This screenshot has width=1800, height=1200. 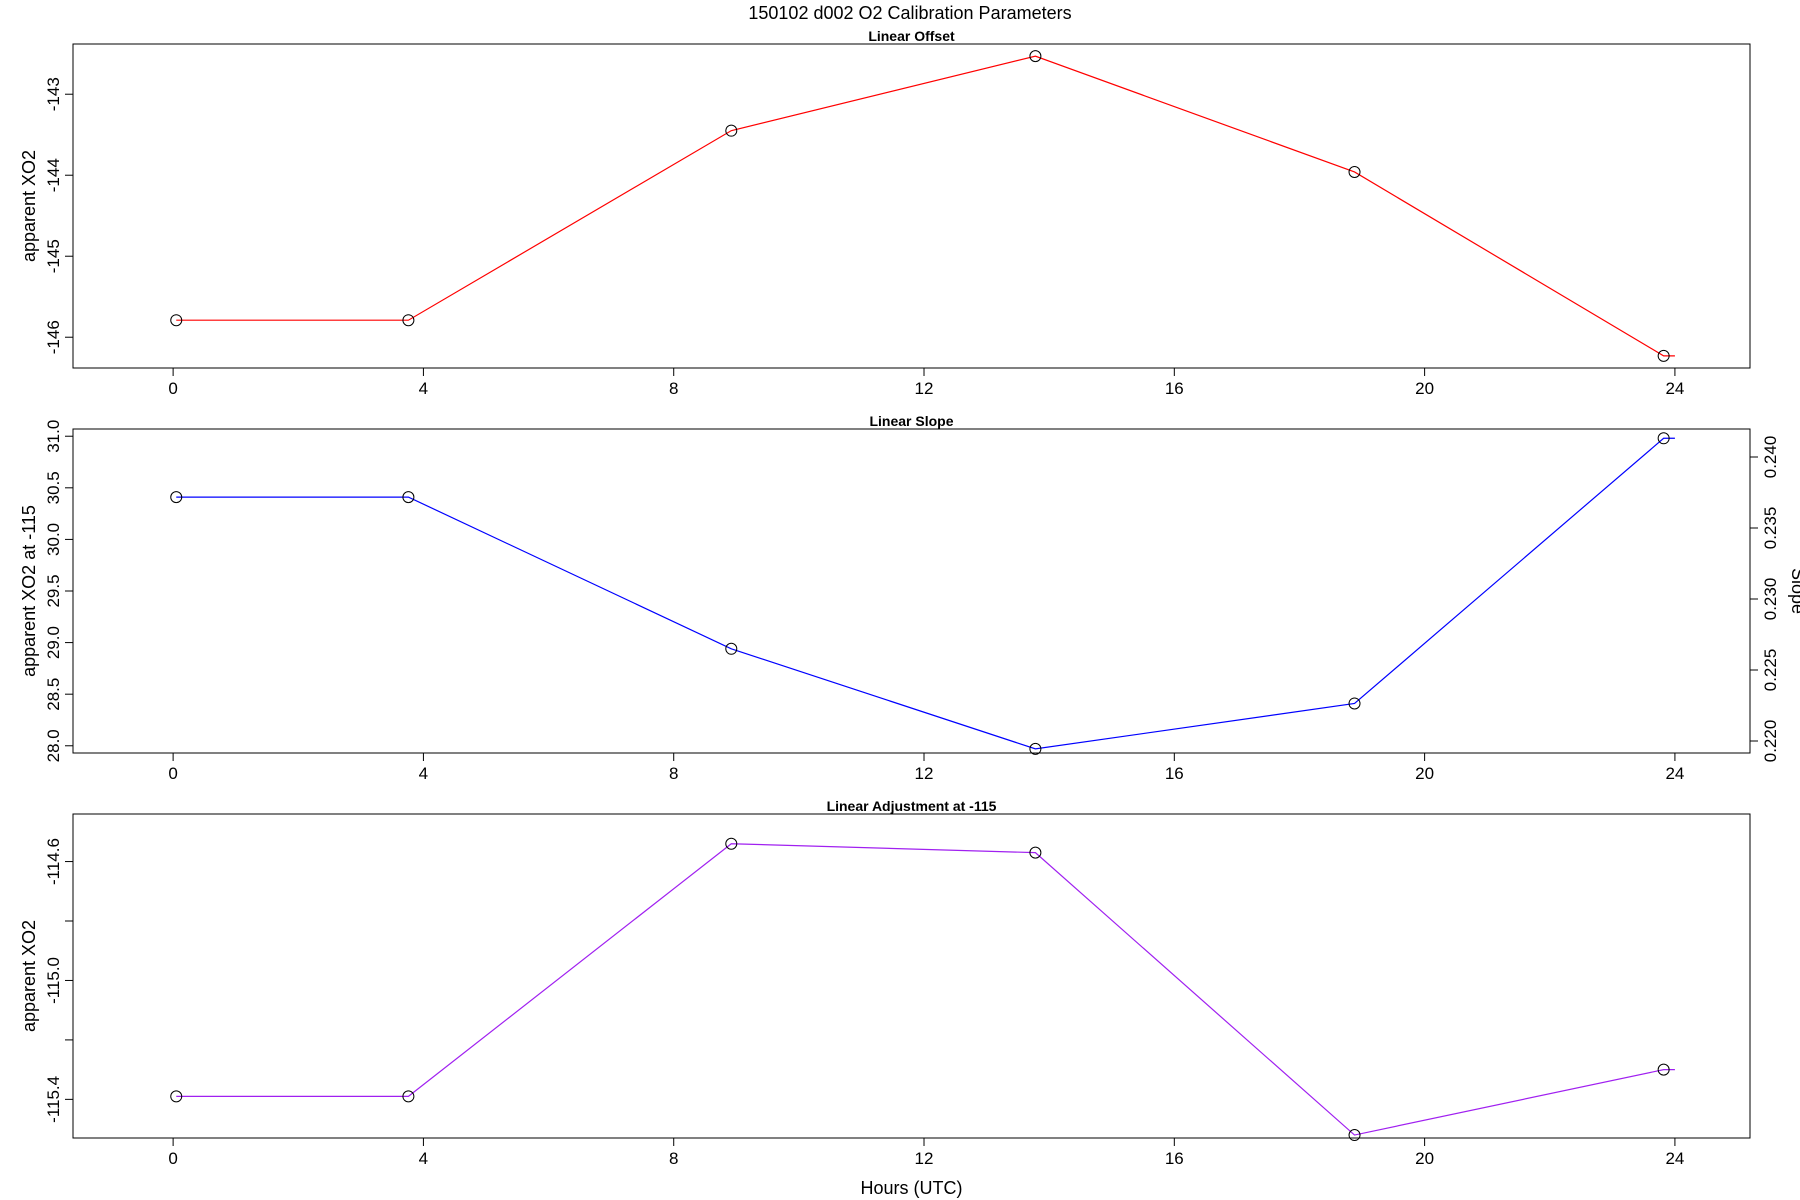 What do you see at coordinates (912, 1188) in the screenshot?
I see `x-axis-label: Hours (UTC)` at bounding box center [912, 1188].